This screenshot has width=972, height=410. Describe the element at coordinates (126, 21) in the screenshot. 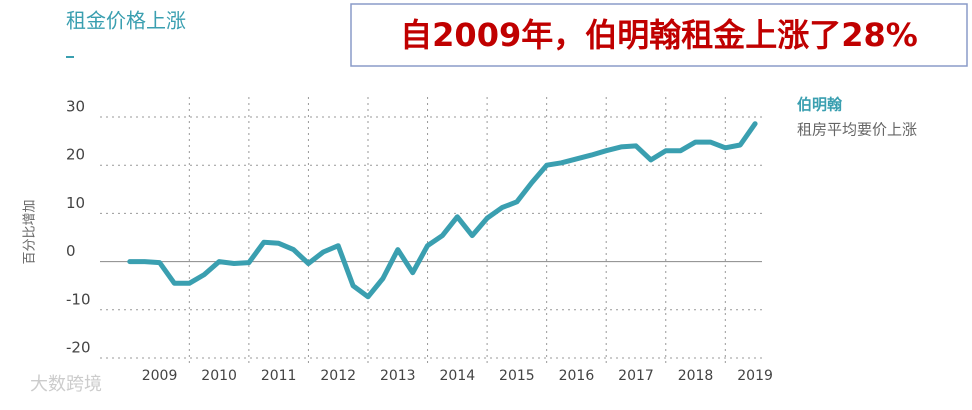

I see `chart-title: 租金价格上涨` at that location.